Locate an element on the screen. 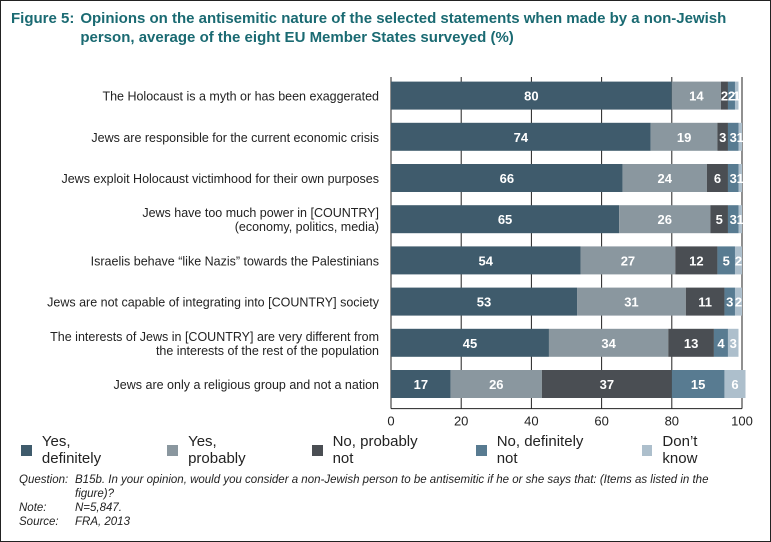  data-label: 45 is located at coordinates (470, 343).